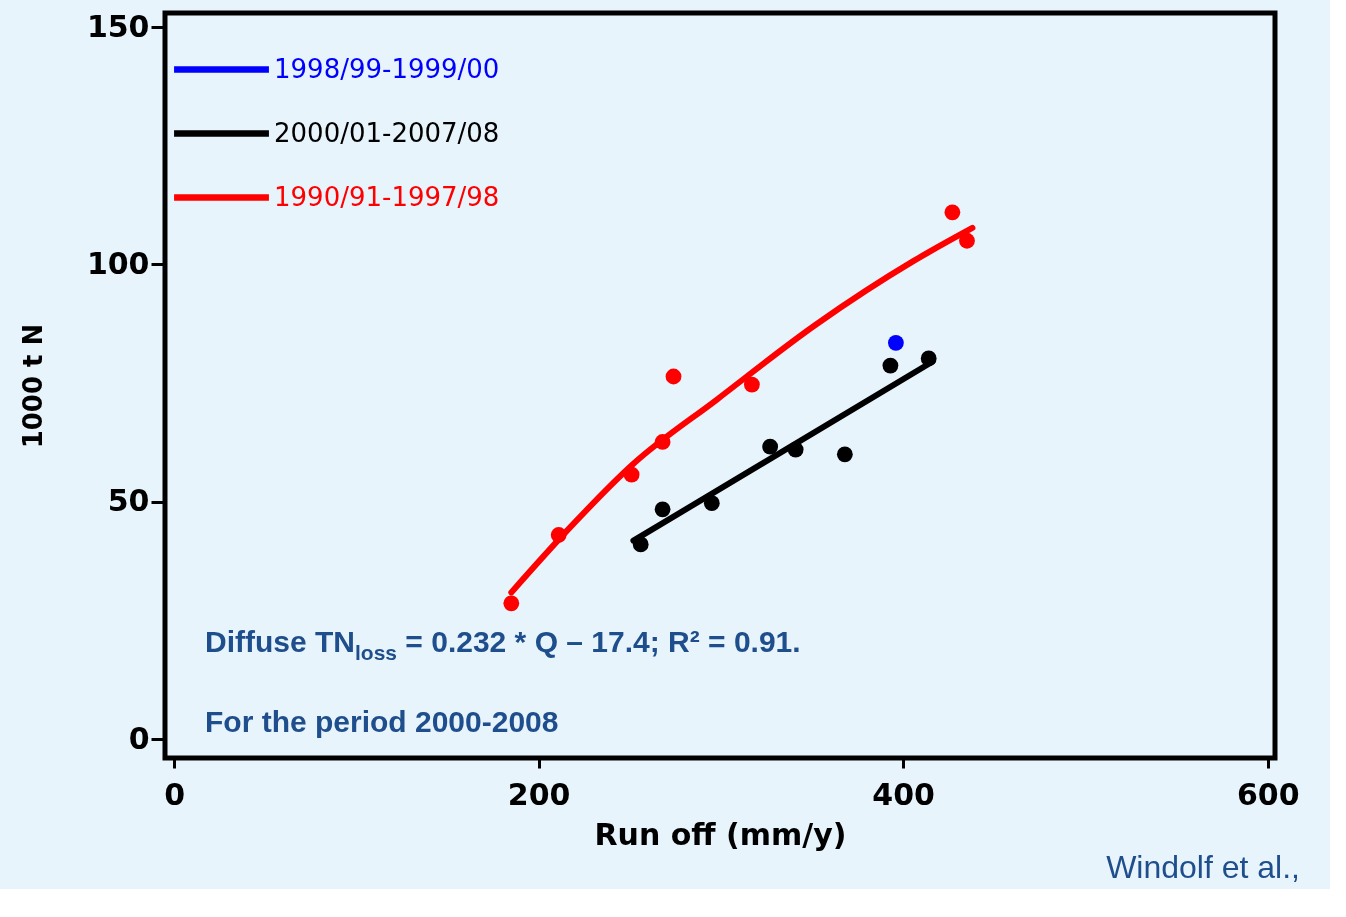 The height and width of the screenshot is (917, 1346). Describe the element at coordinates (387, 132) in the screenshot. I see `legend-label: 2000/01-2007/08` at that location.